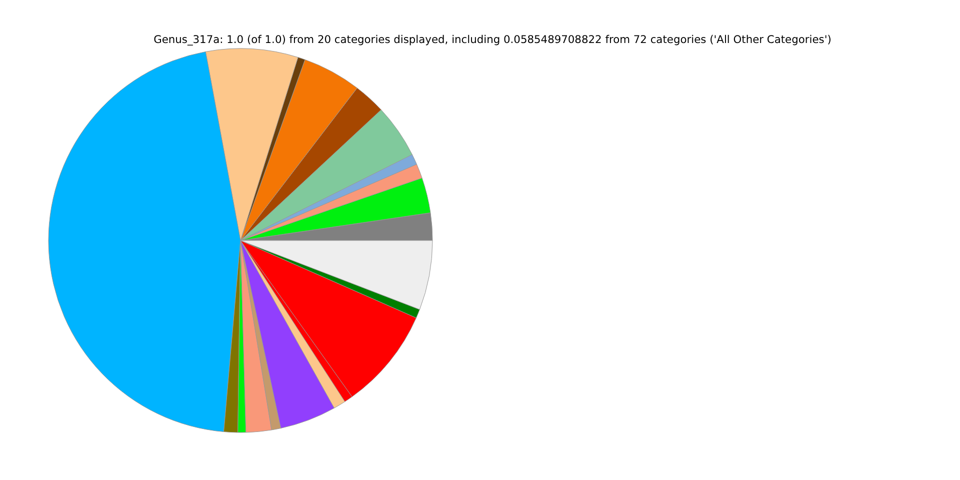 This screenshot has height=480, width=960. What do you see at coordinates (493, 39) in the screenshot?
I see `text: Genus_317a: 1.0 (of 1.0) from 20 categories displayed, including 0.0585489708822 from 72 categories ('All Other Categories')` at bounding box center [493, 39].